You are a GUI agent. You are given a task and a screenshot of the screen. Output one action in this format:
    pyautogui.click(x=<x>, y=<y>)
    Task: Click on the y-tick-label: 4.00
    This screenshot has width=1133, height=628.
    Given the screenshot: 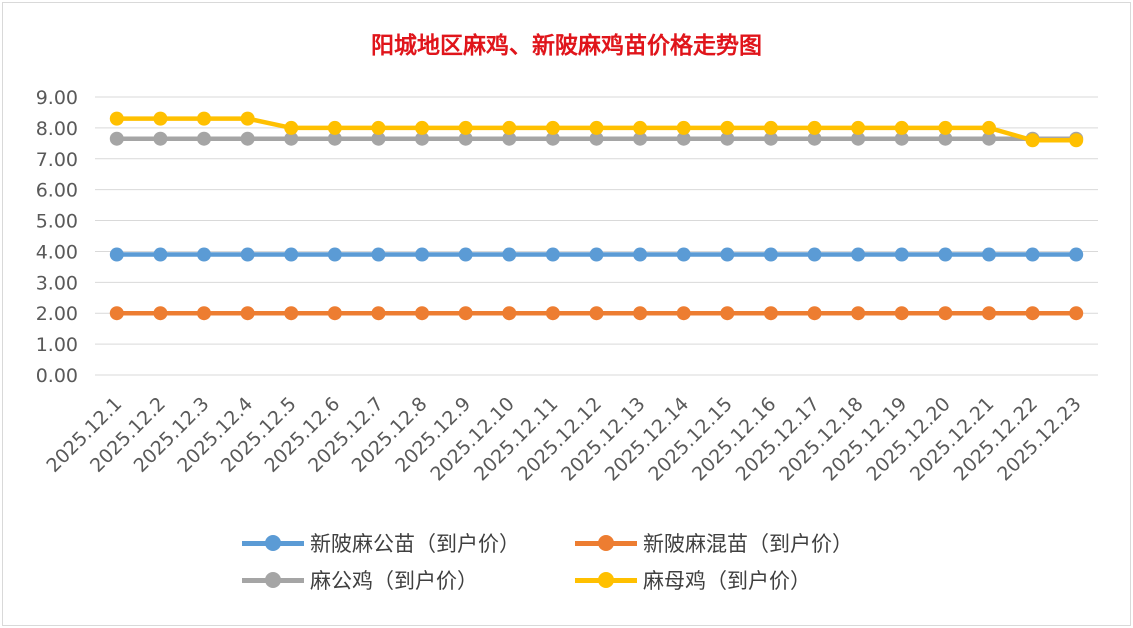 What is the action you would take?
    pyautogui.click(x=57, y=252)
    